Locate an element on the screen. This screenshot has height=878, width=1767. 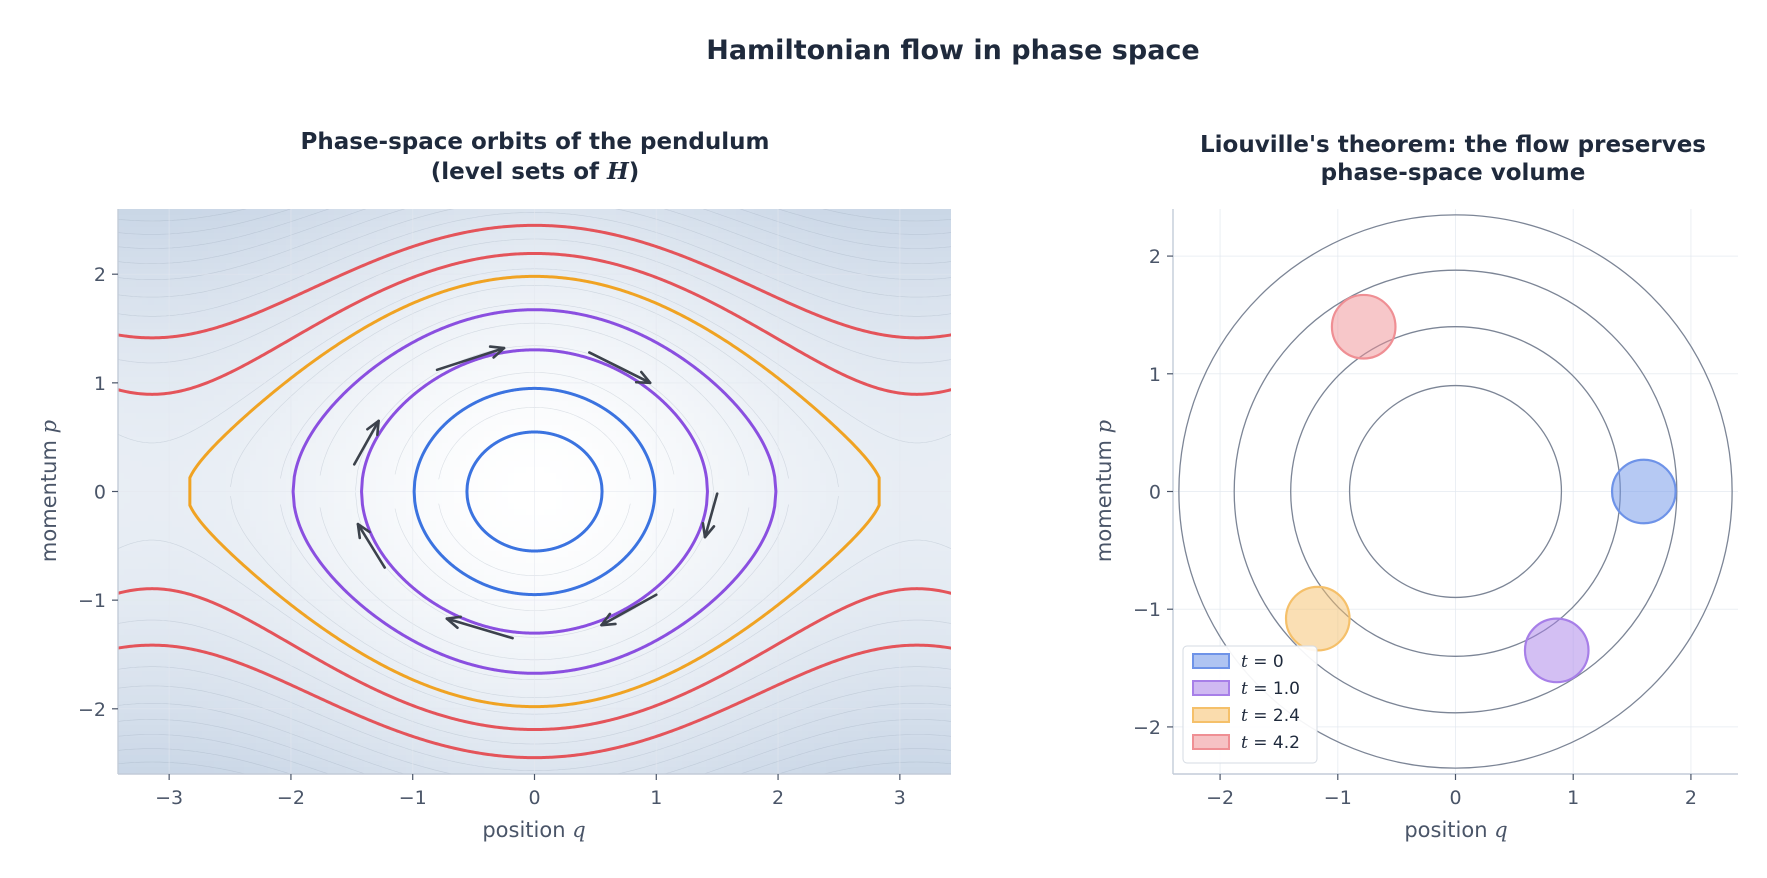
left-x-tick-label: −3 is located at coordinates (169, 798).